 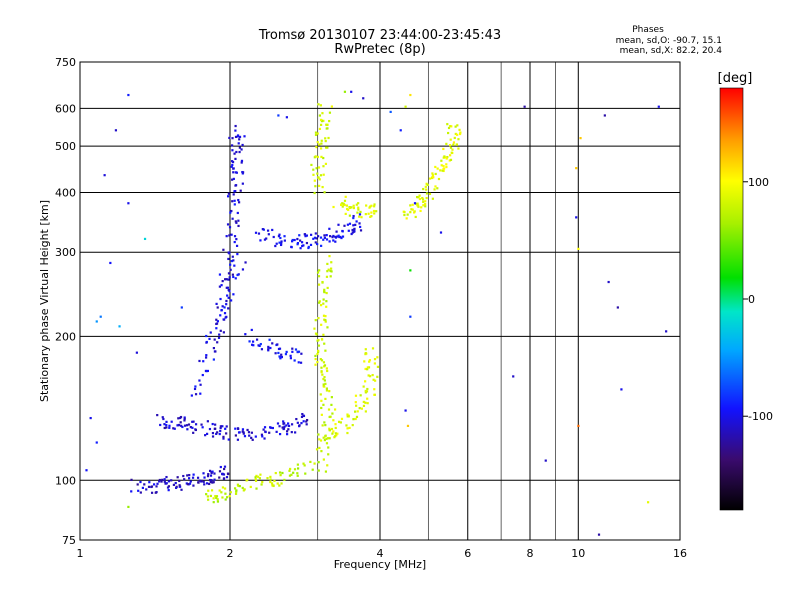 I want to click on x-tick-label: 16, so click(x=680, y=553).